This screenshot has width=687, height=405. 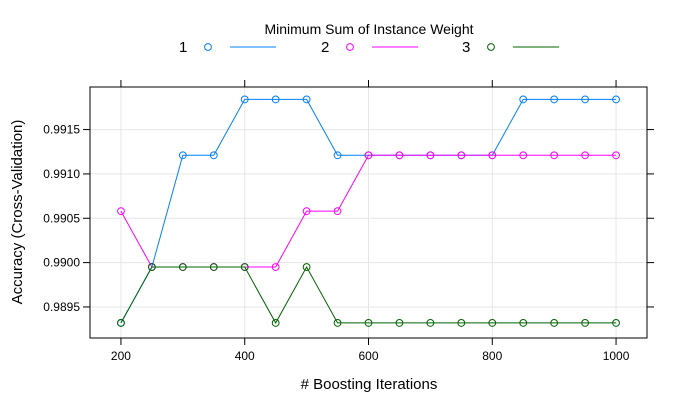 What do you see at coordinates (61, 130) in the screenshot?
I see `y-tick-label: 0.9915` at bounding box center [61, 130].